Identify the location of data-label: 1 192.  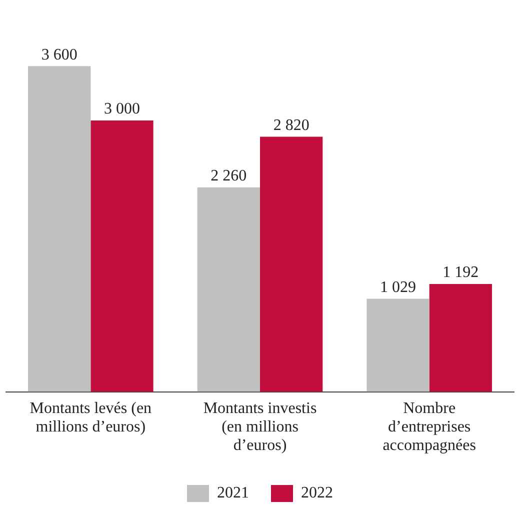
(460, 273).